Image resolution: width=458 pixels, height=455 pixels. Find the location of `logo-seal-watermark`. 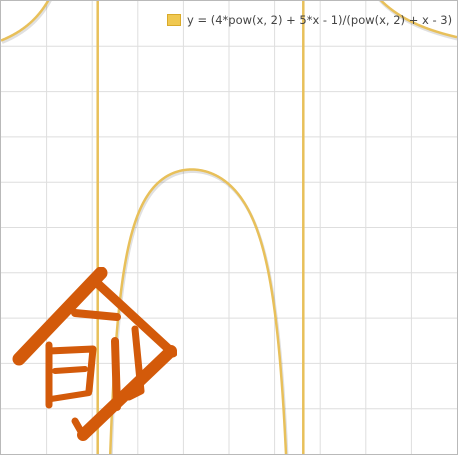

logo-seal-watermark is located at coordinates (94, 354).